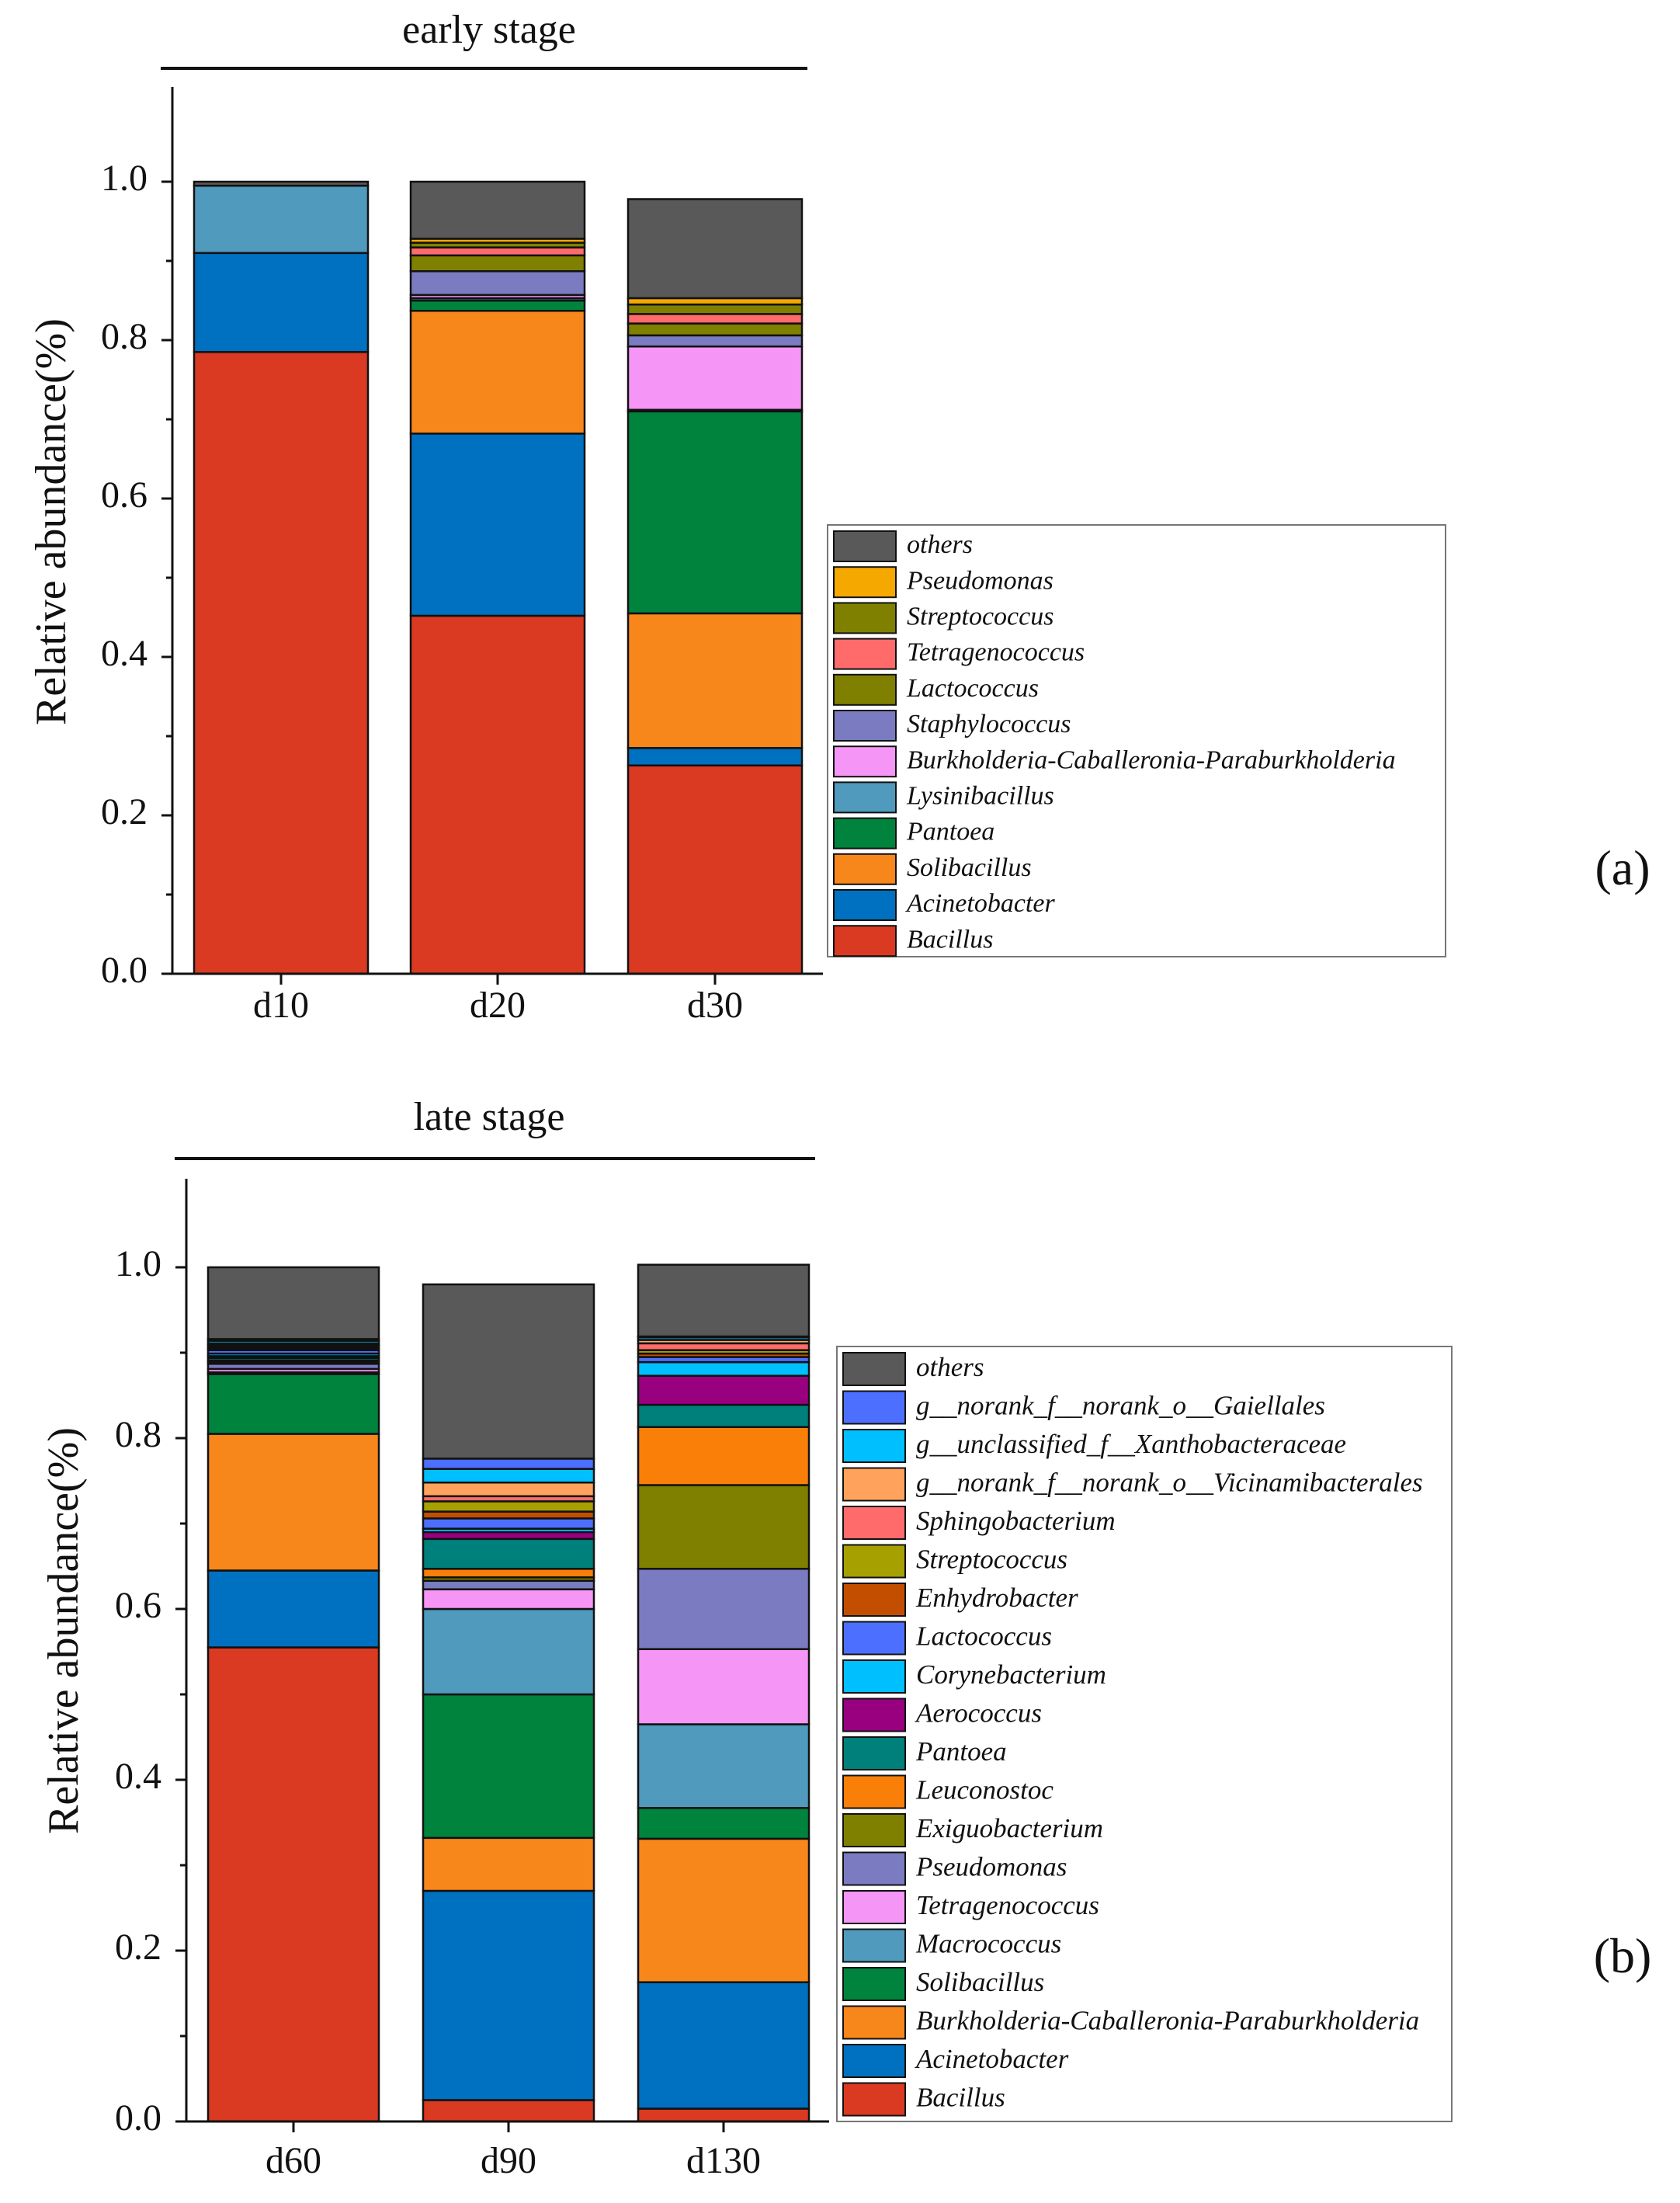 The width and height of the screenshot is (1680, 2203). Describe the element at coordinates (723, 1368) in the screenshot. I see `bar-segment-d130-corynebacterium` at that location.